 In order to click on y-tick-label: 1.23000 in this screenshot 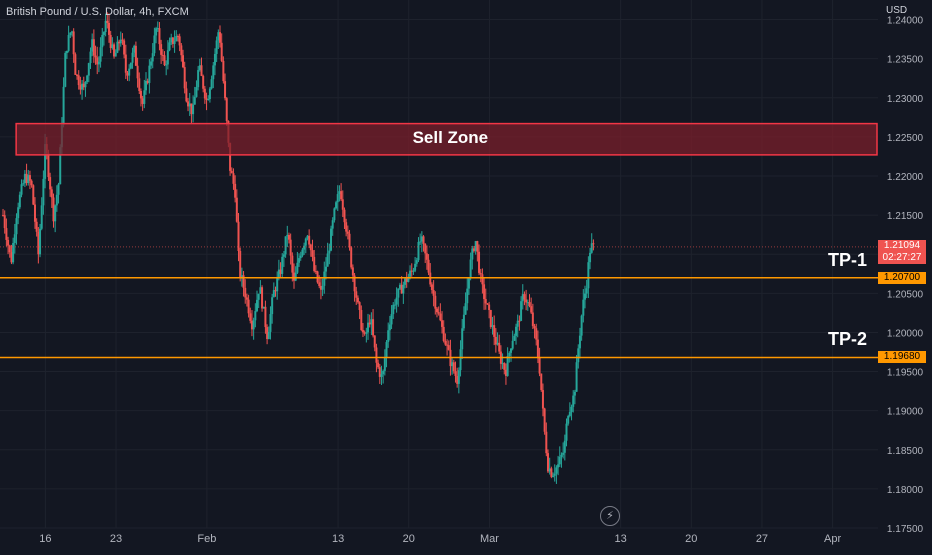, I will do `click(905, 99)`.